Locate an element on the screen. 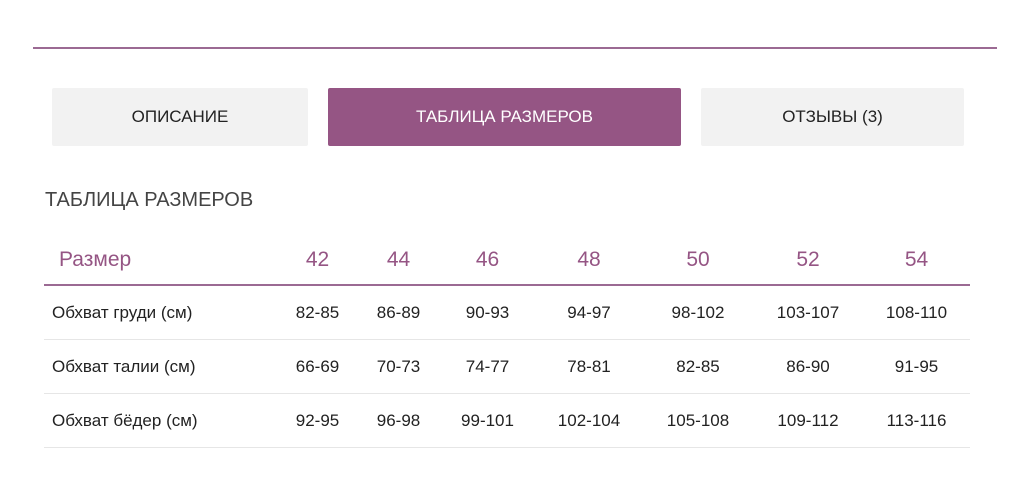 This screenshot has height=485, width=1024. table-cell: 105-108 is located at coordinates (698, 420).